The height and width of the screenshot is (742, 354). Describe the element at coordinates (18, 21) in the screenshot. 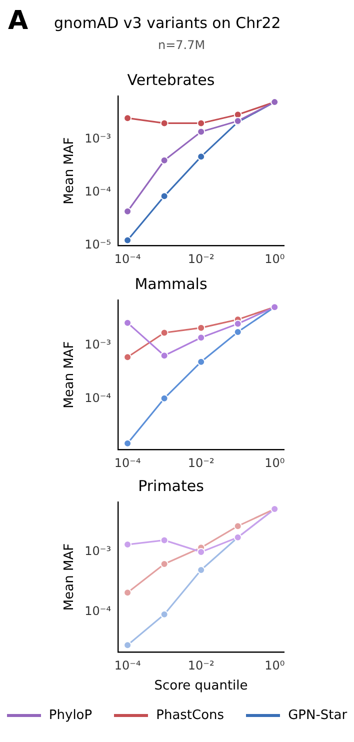

I see `text: A` at that location.